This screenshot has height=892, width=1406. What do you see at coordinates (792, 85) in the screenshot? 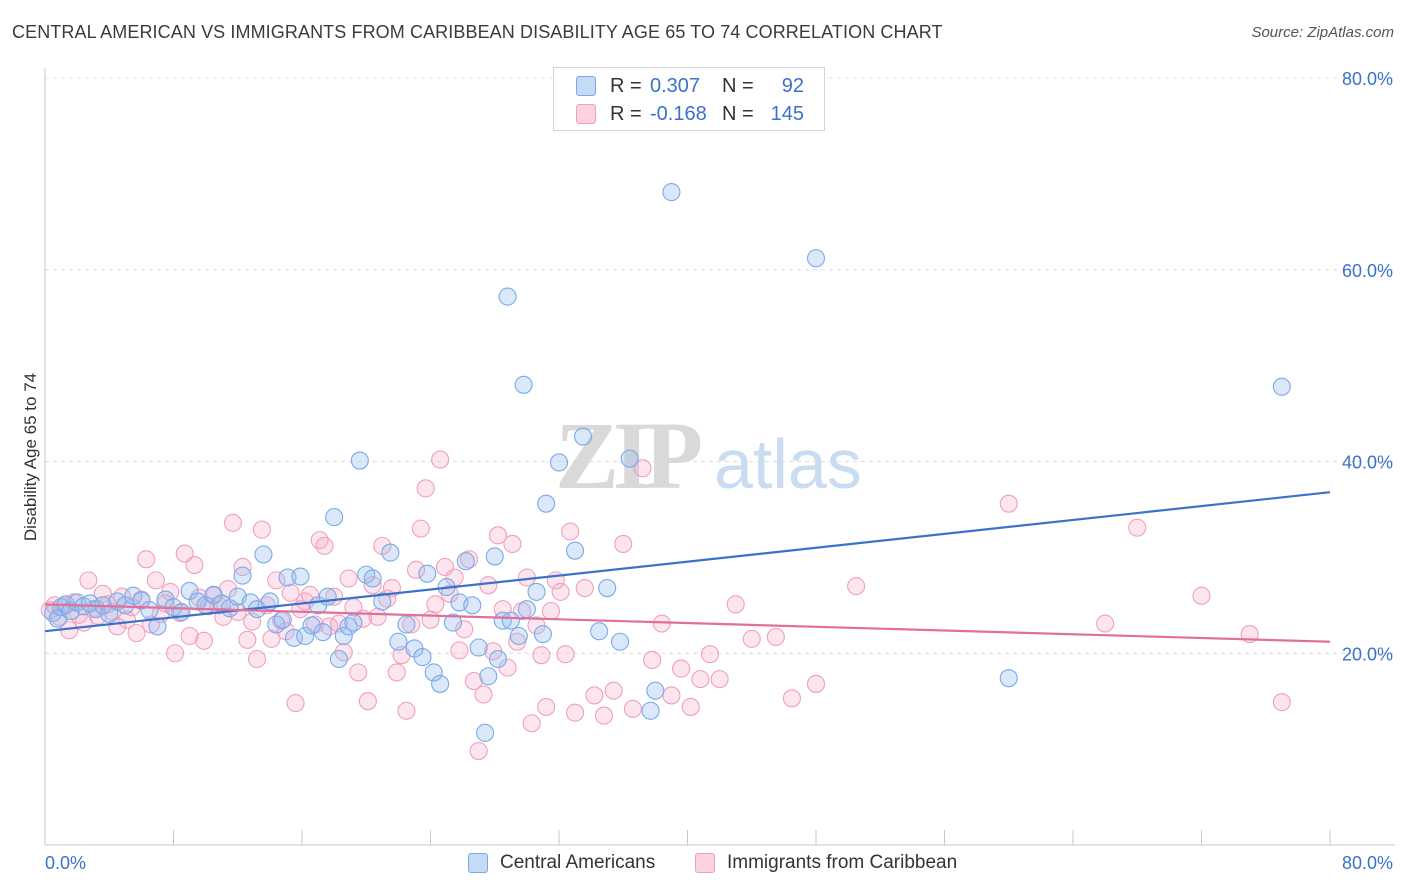
I see `legend-n-value: 92` at bounding box center [792, 85].